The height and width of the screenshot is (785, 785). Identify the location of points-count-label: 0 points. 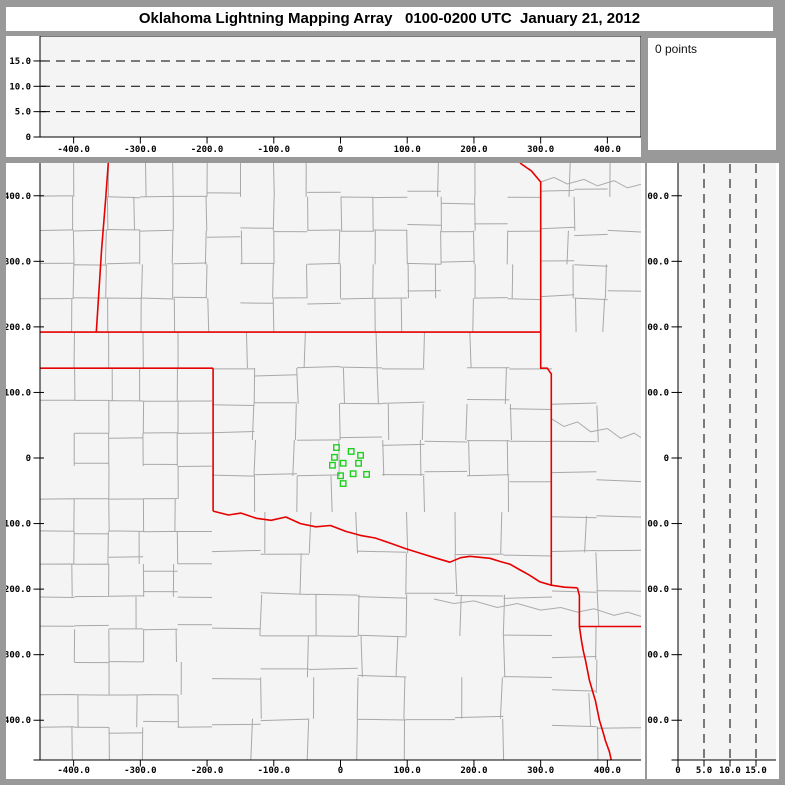
(676, 49).